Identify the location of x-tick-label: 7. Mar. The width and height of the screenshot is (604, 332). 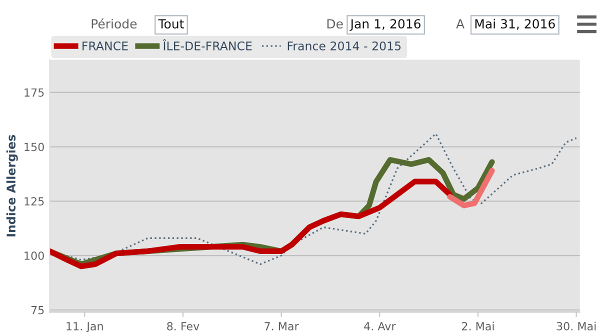
(281, 326).